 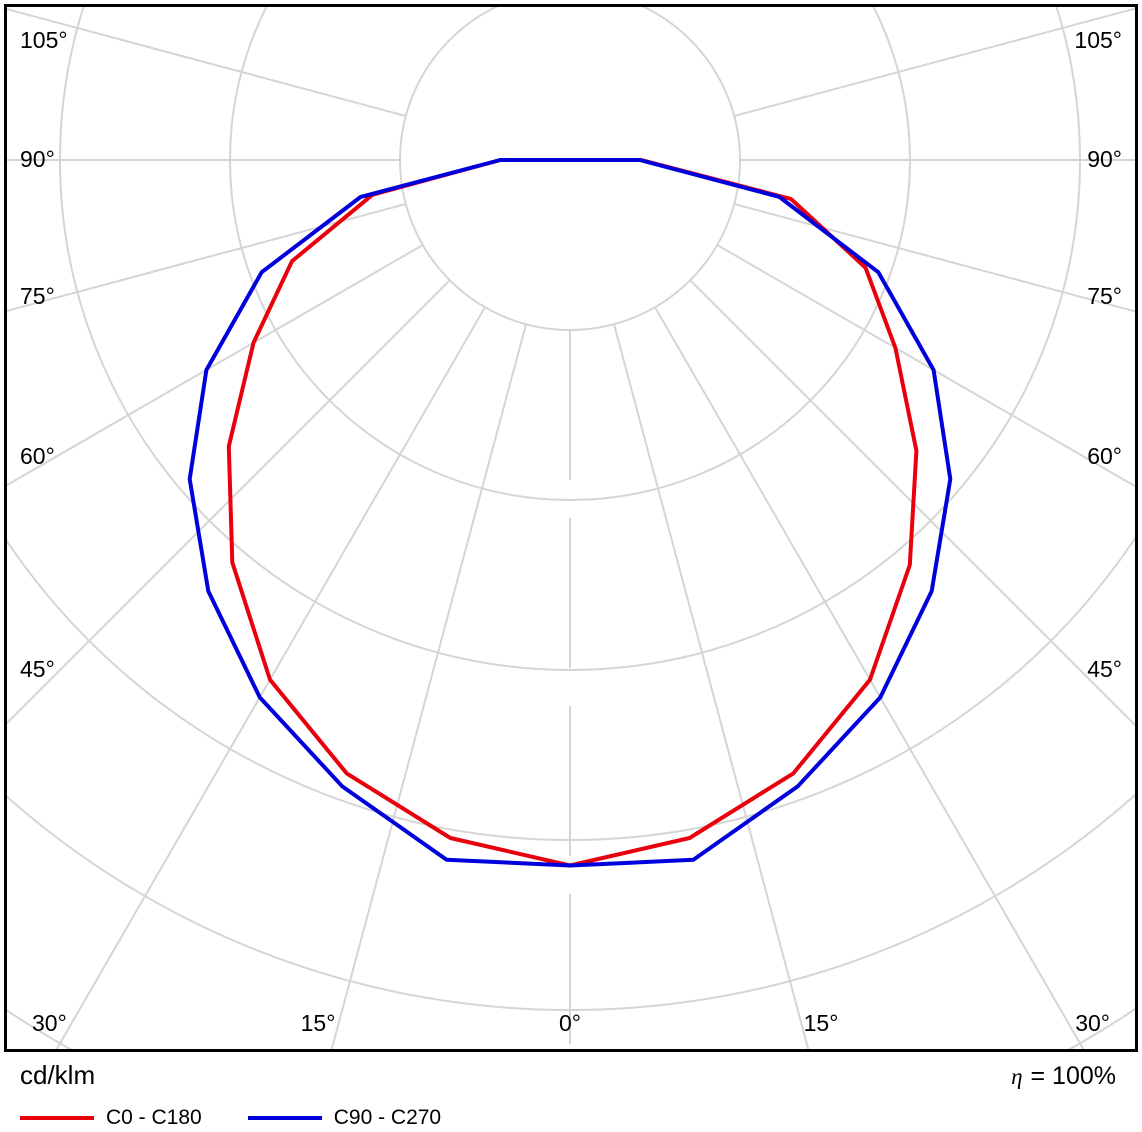 What do you see at coordinates (387, 1117) in the screenshot?
I see `legend-label-c90-c270: C90 - C270` at bounding box center [387, 1117].